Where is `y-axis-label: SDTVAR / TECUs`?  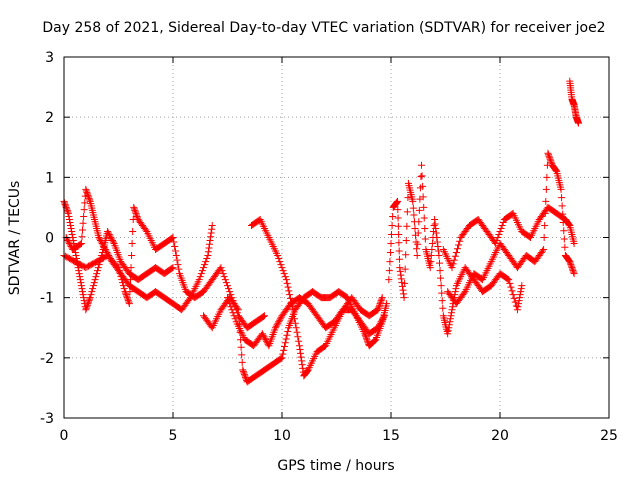
y-axis-label: SDTVAR / TECUs is located at coordinates (15, 238).